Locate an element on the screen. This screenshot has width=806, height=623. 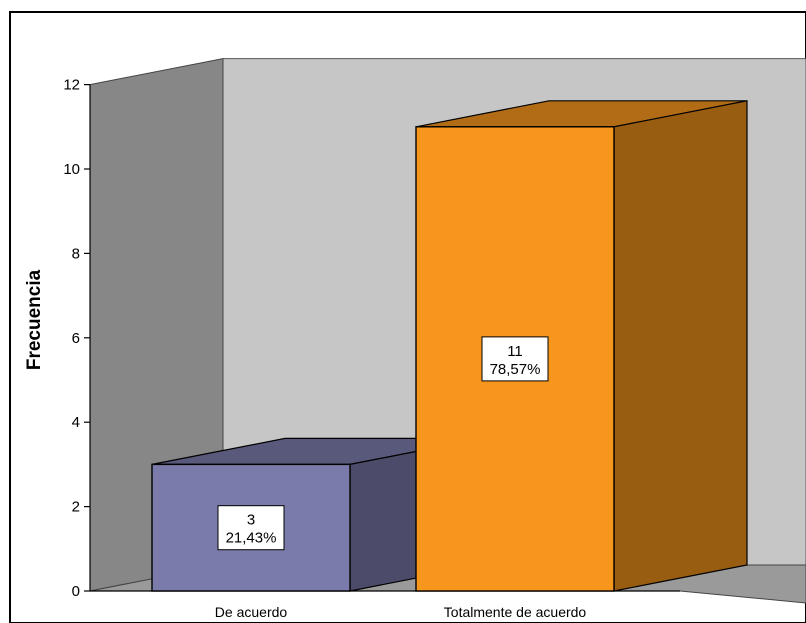
data-label-count: 11 is located at coordinates (515, 351).